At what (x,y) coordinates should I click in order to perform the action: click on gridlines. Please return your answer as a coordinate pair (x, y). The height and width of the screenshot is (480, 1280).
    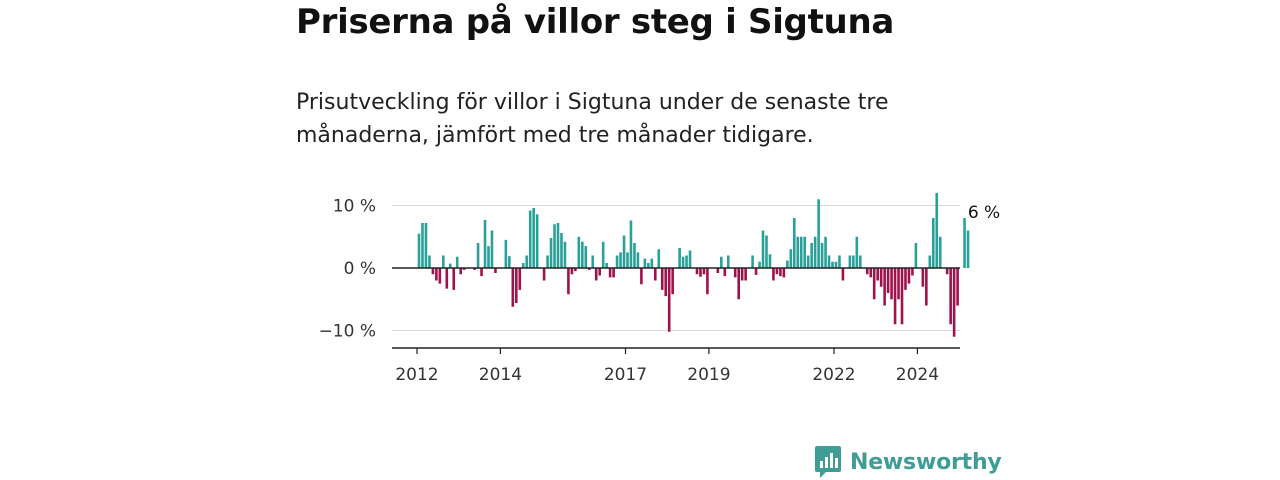
    Looking at the image, I should click on (676, 268).